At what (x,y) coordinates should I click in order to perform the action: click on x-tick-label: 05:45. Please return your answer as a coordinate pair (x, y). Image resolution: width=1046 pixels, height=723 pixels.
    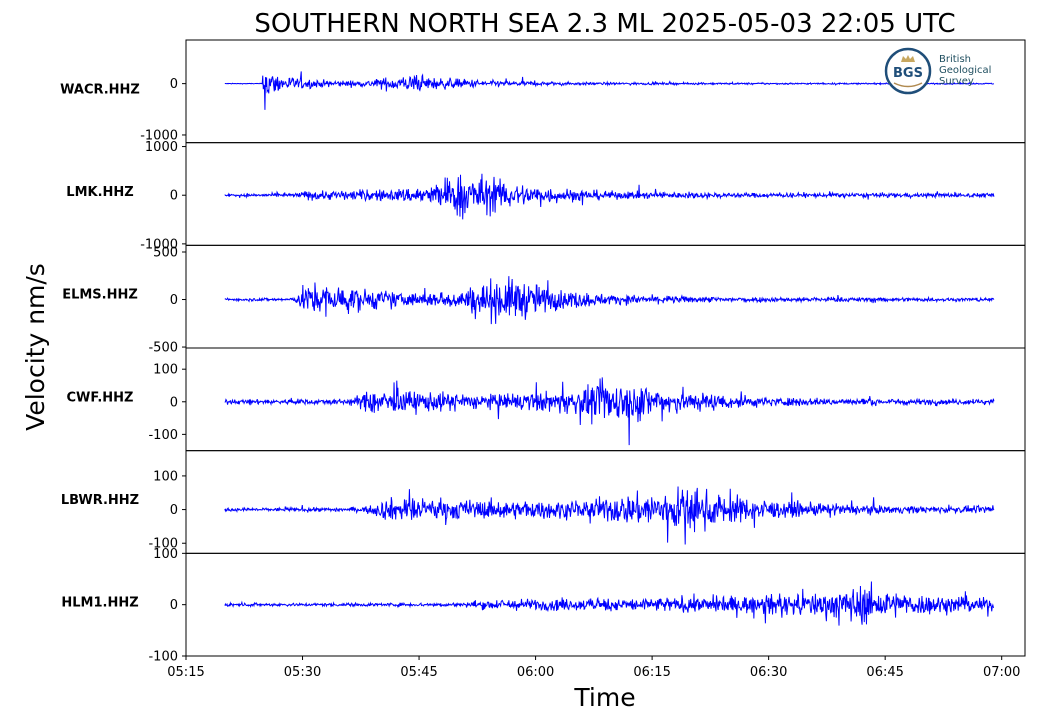
    Looking at the image, I should click on (418, 672).